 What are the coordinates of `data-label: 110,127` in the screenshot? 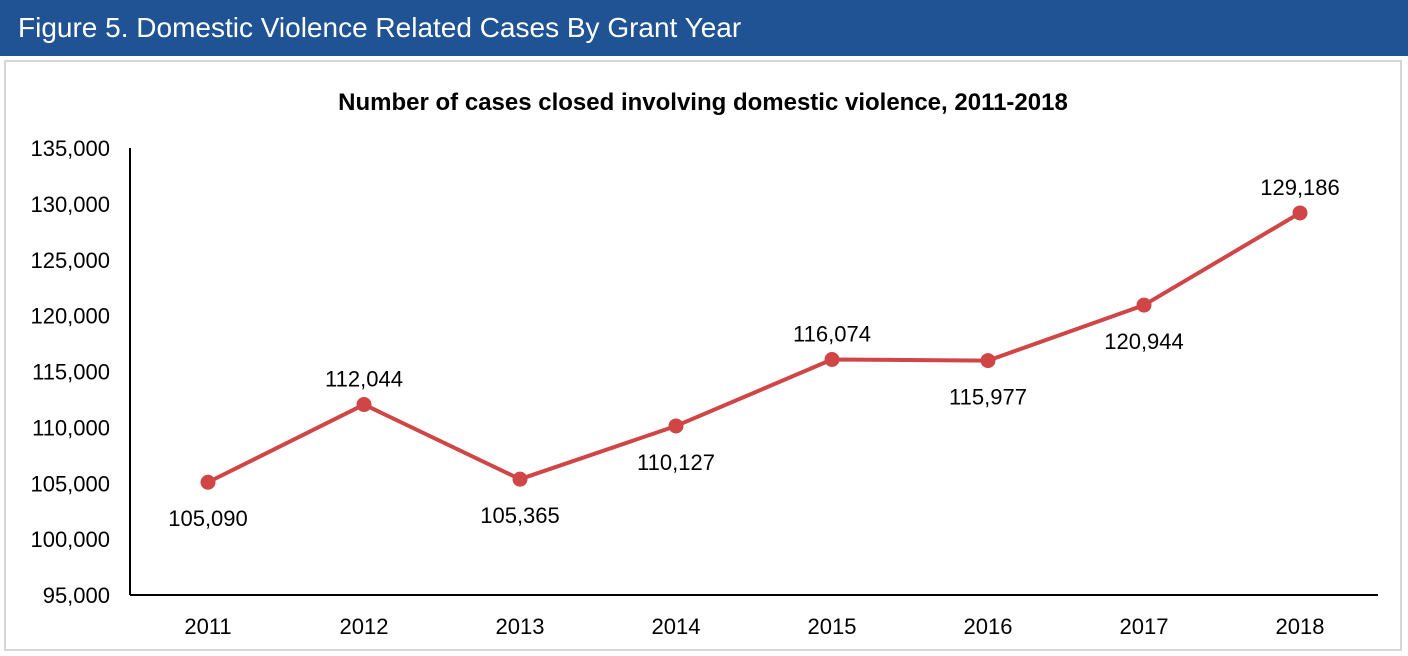 It's located at (676, 462).